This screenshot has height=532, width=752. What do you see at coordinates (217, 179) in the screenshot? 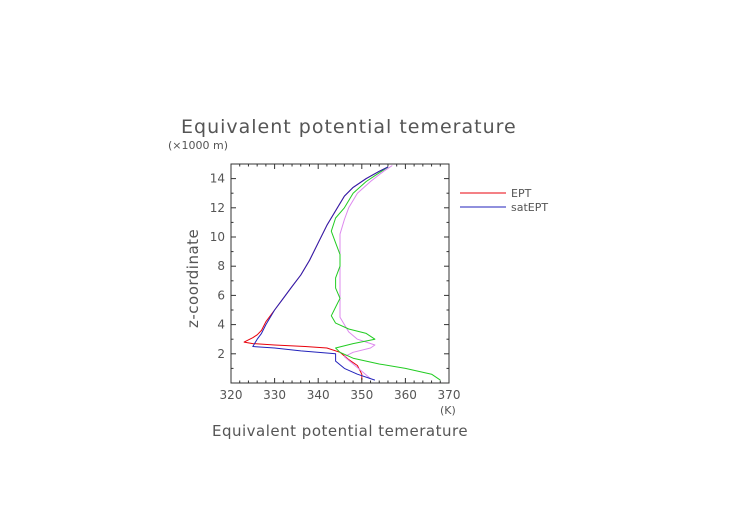
I see `y-tick-label: 14` at bounding box center [217, 179].